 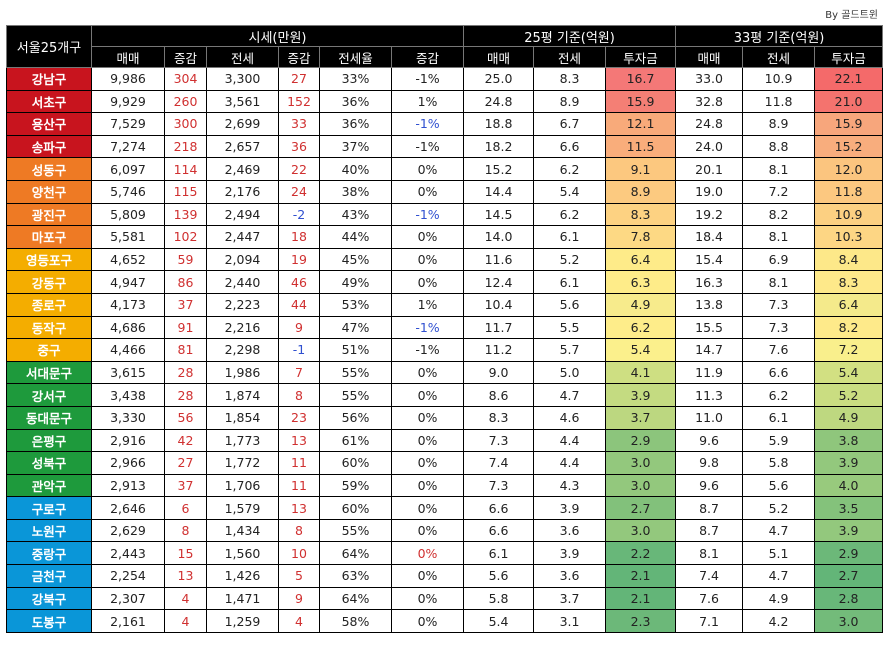 I want to click on col-25-invest-header: 투자금, so click(x=641, y=57).